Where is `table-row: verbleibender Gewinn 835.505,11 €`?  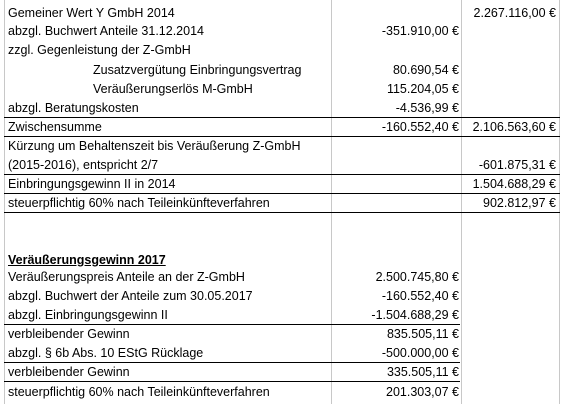 table-row: verbleibender Gewinn 835.505,11 € is located at coordinates (282, 334).